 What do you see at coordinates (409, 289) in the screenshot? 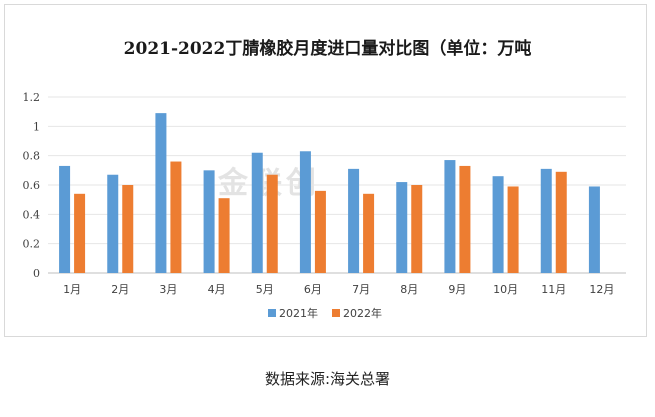
I see `x-tick-label: 8月` at bounding box center [409, 289].